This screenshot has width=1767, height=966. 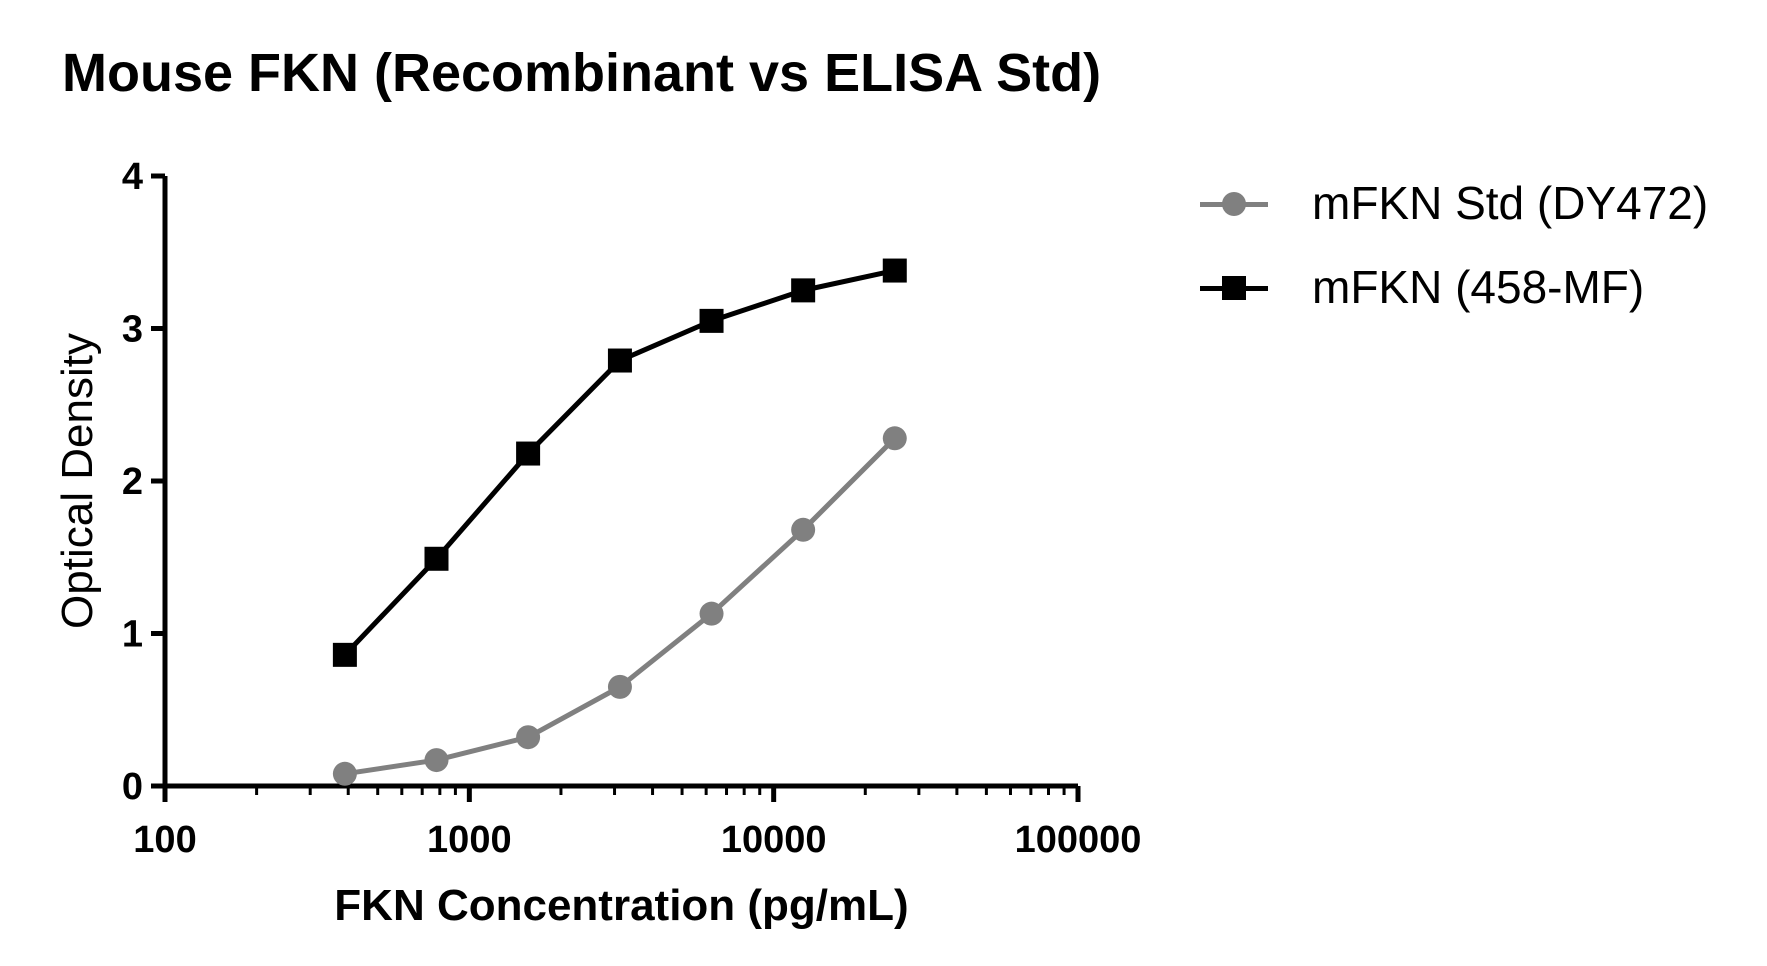 I want to click on chart-title: Mouse FKN (Recombinant vs ELISA Std), so click(x=582, y=73).